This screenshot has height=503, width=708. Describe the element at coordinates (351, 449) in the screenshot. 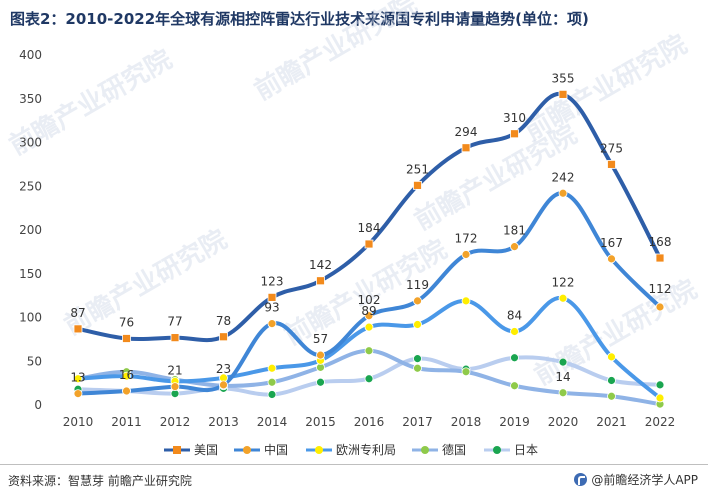

I see `legend: 美国 中国 欧洲专利局 德国 日本` at that location.